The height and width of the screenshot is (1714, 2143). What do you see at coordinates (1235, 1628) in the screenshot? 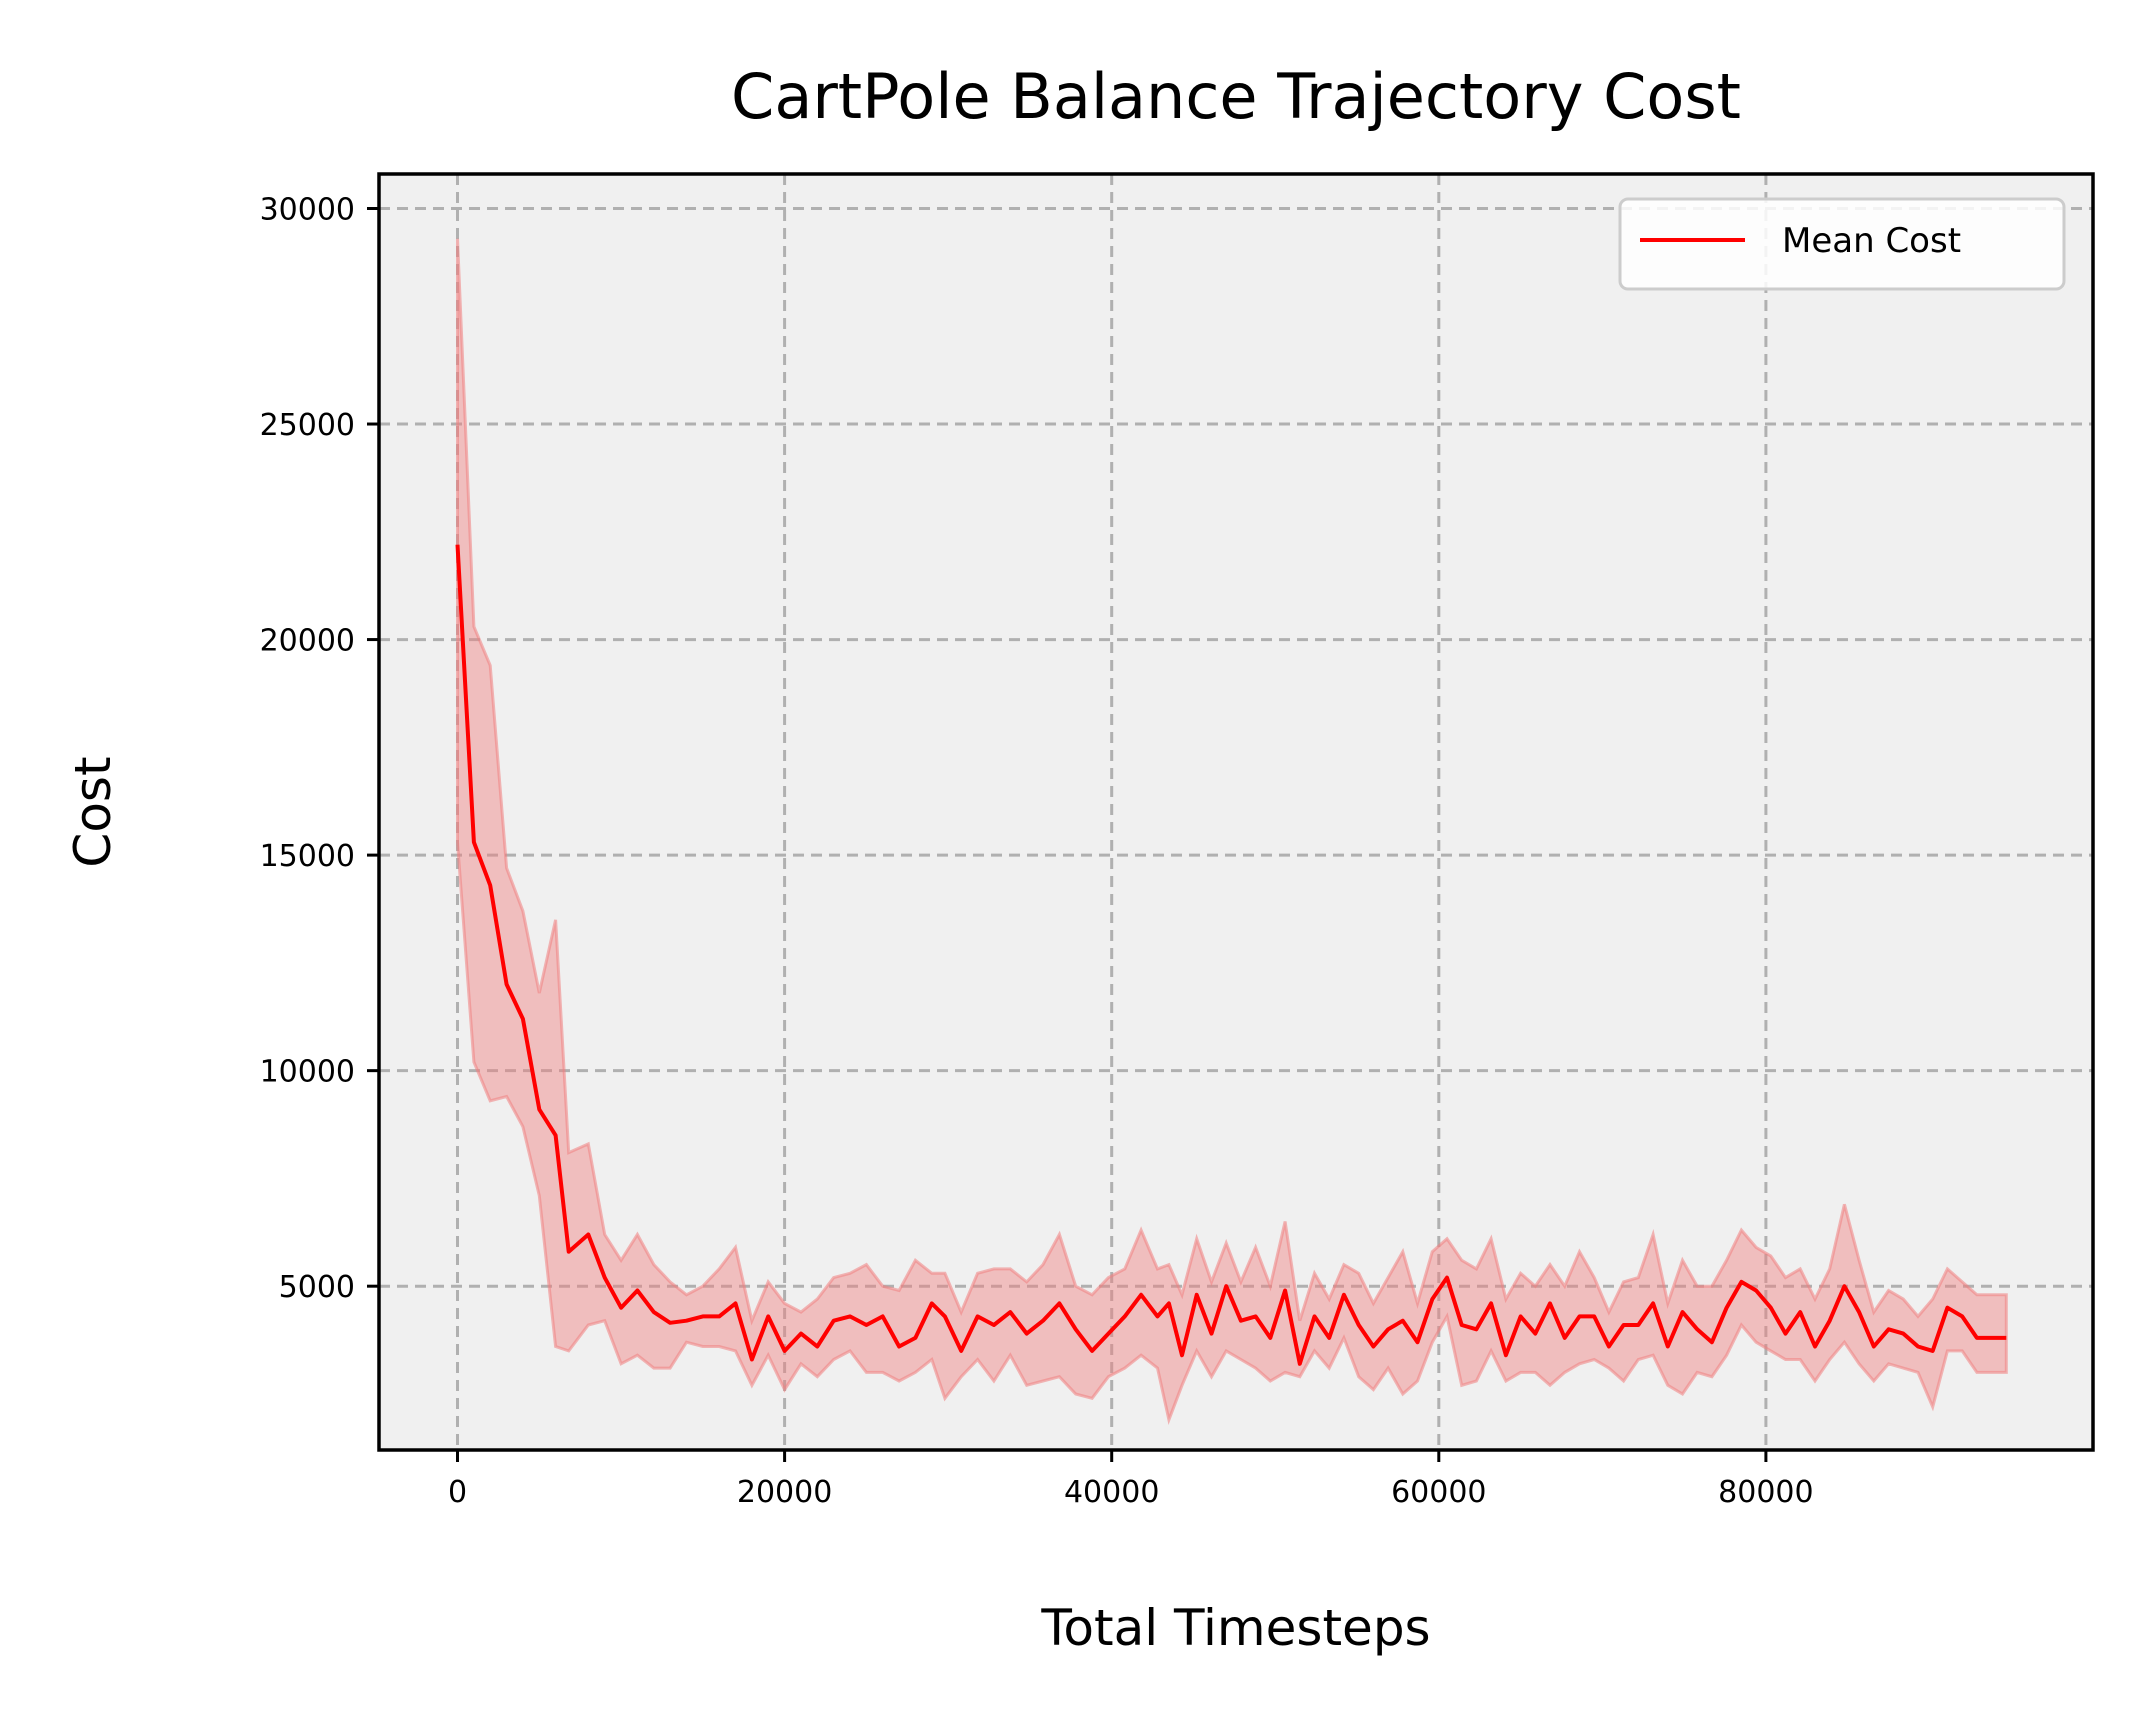
I see `x-axis-label: Total Timesteps` at bounding box center [1235, 1628].